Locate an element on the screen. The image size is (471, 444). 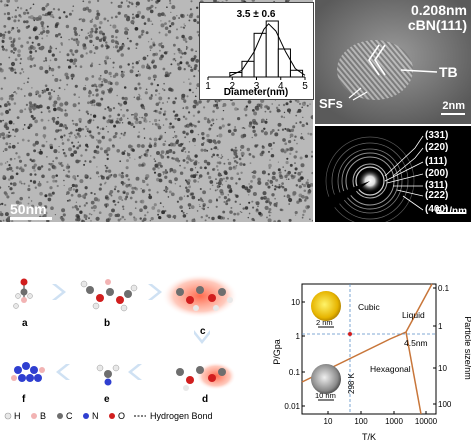
hrtem-scale-label: 2nm is located at coordinates (453, 106).